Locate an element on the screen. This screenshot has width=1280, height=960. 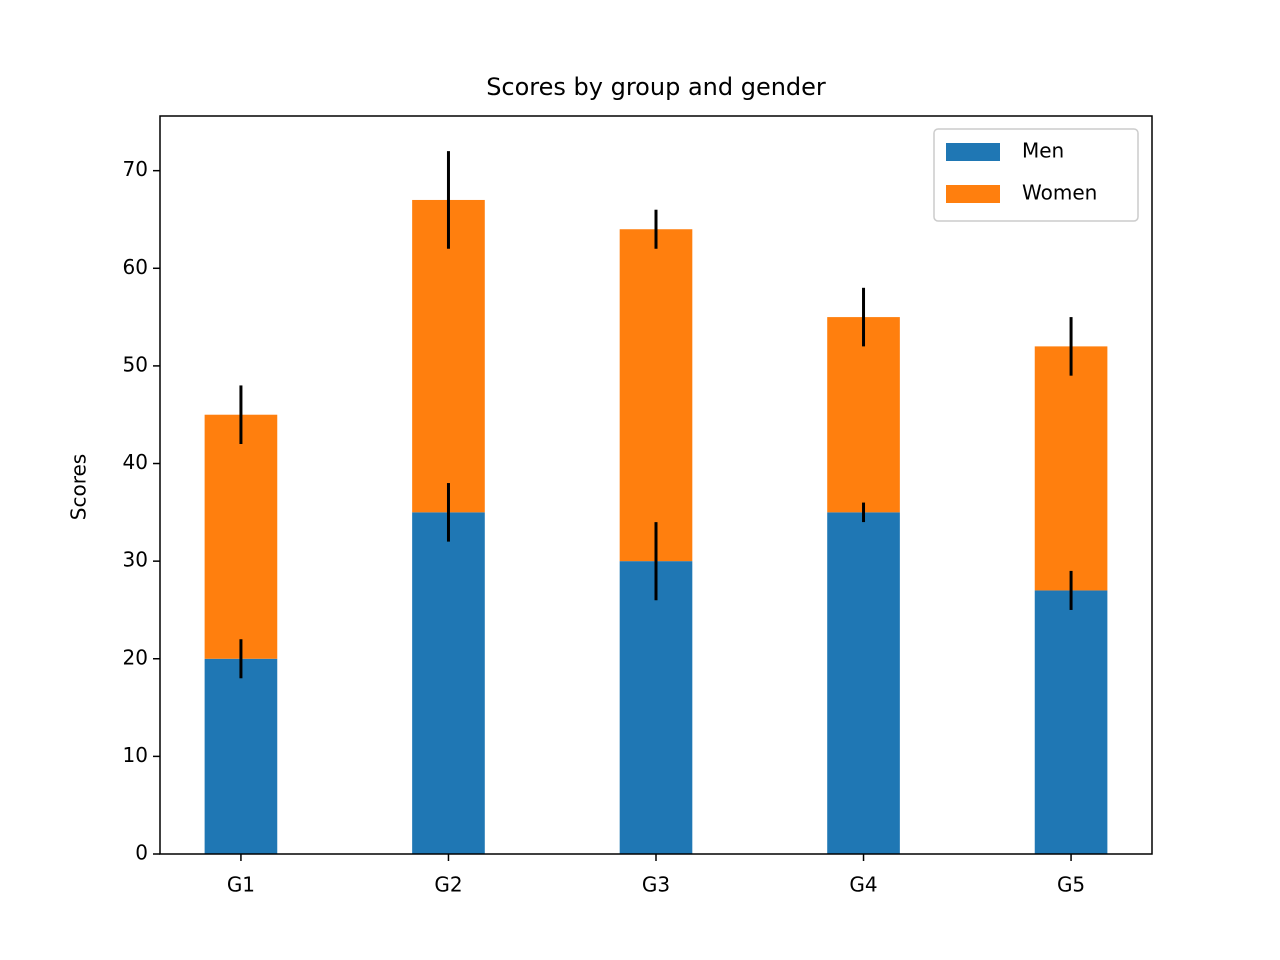
y-tick-label: 10 is located at coordinates (135, 755).